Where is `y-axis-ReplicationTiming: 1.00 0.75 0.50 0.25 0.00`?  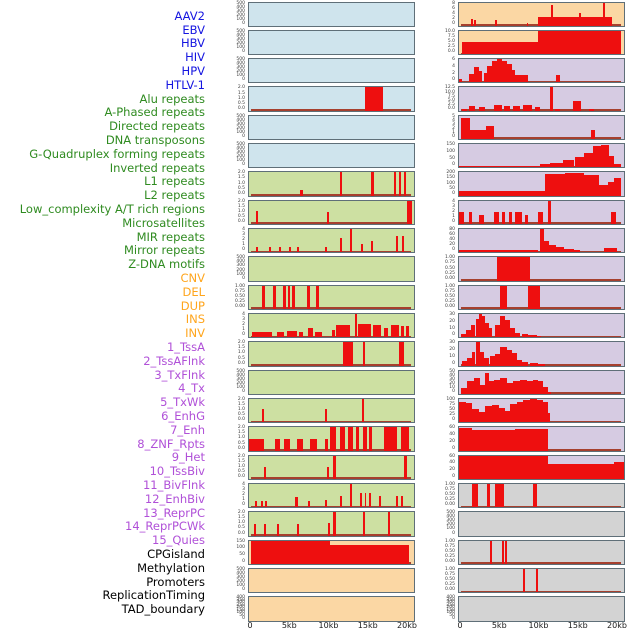 y-axis-ReplicationTiming: 1.00 0.75 0.50 0.25 0.00 is located at coordinates (445, 580).